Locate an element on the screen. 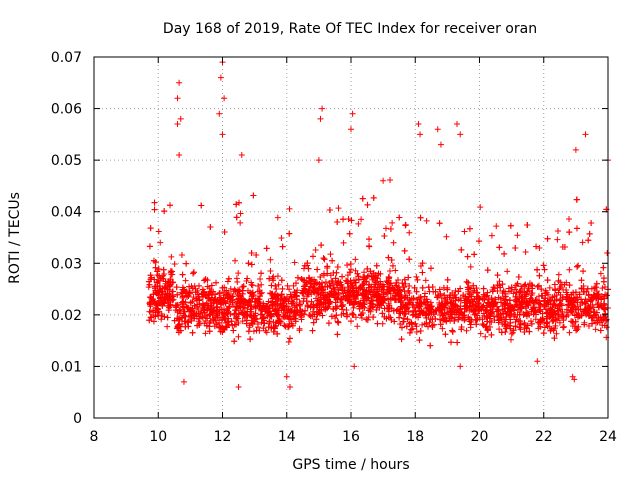 The height and width of the screenshot is (480, 640). x-tick-label: 10 is located at coordinates (158, 437).